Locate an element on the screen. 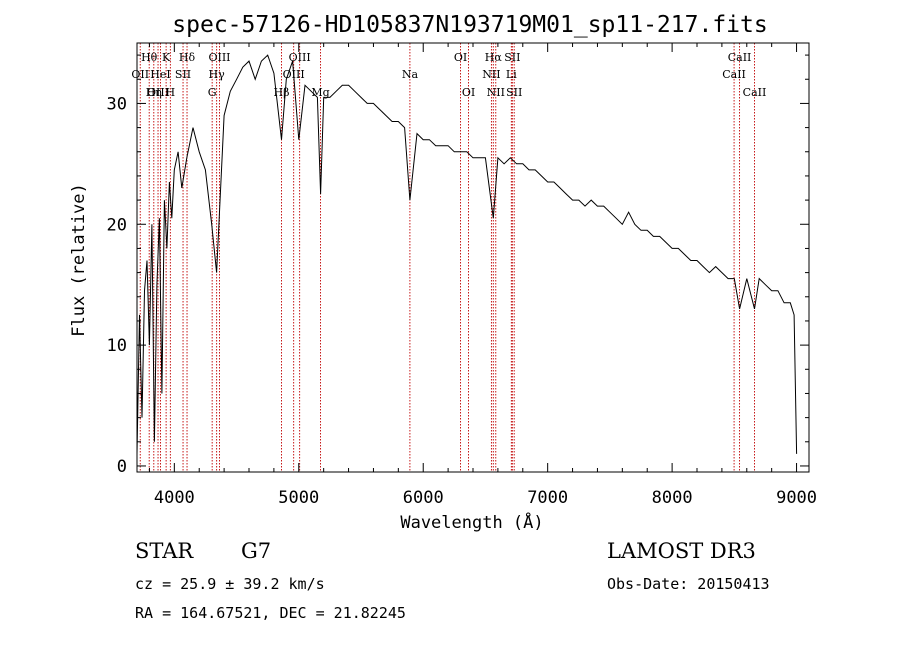 This screenshot has height=649, width=900. line-label-11: OIII is located at coordinates (219, 57).